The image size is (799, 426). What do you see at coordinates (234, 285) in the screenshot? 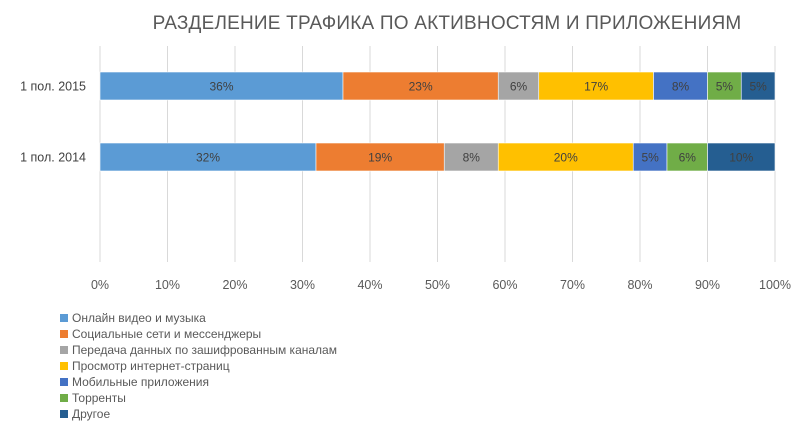
I see `x-tick-label: 20%` at bounding box center [234, 285].